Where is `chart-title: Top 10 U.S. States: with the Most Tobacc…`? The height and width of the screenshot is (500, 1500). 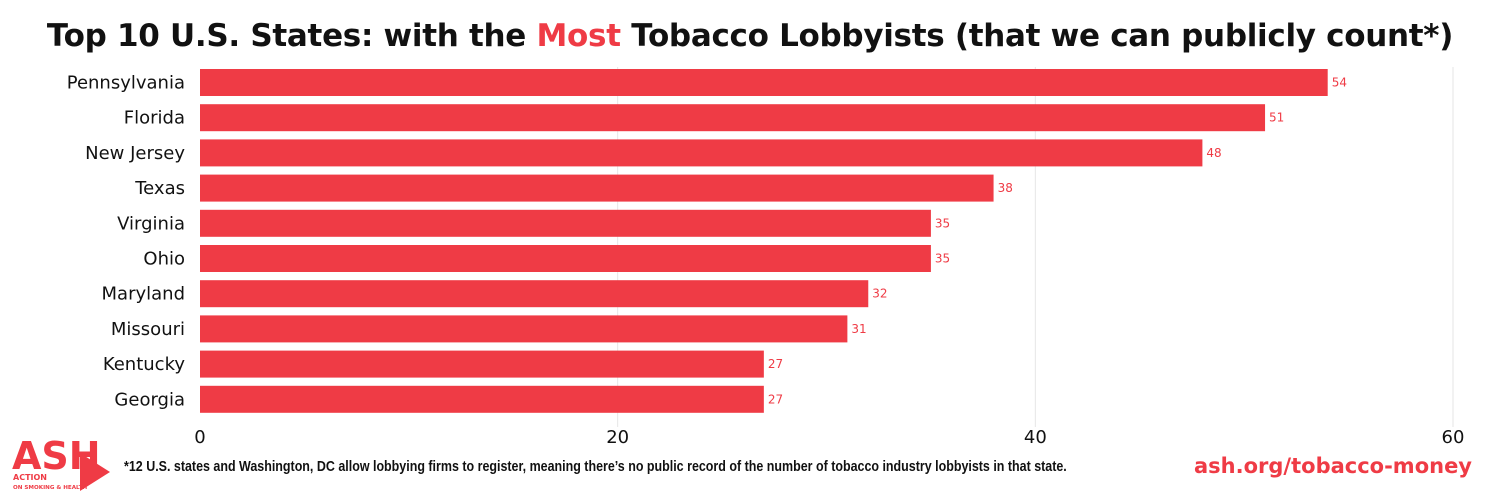
chart-title: Top 10 U.S. States: with the Most Tobacc… is located at coordinates (750, 36).